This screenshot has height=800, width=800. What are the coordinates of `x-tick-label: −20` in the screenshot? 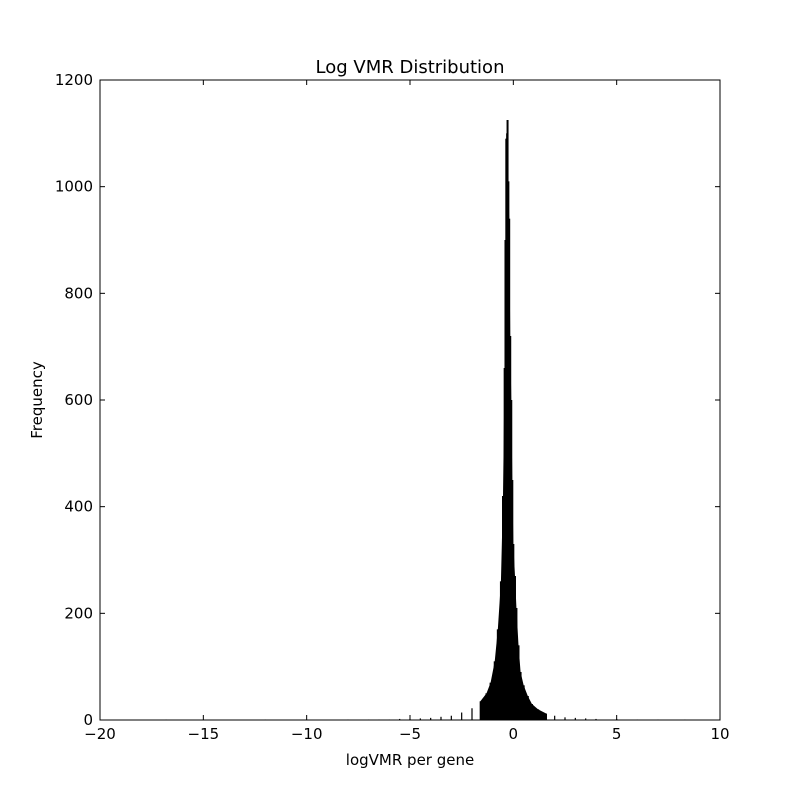 It's located at (100, 734).